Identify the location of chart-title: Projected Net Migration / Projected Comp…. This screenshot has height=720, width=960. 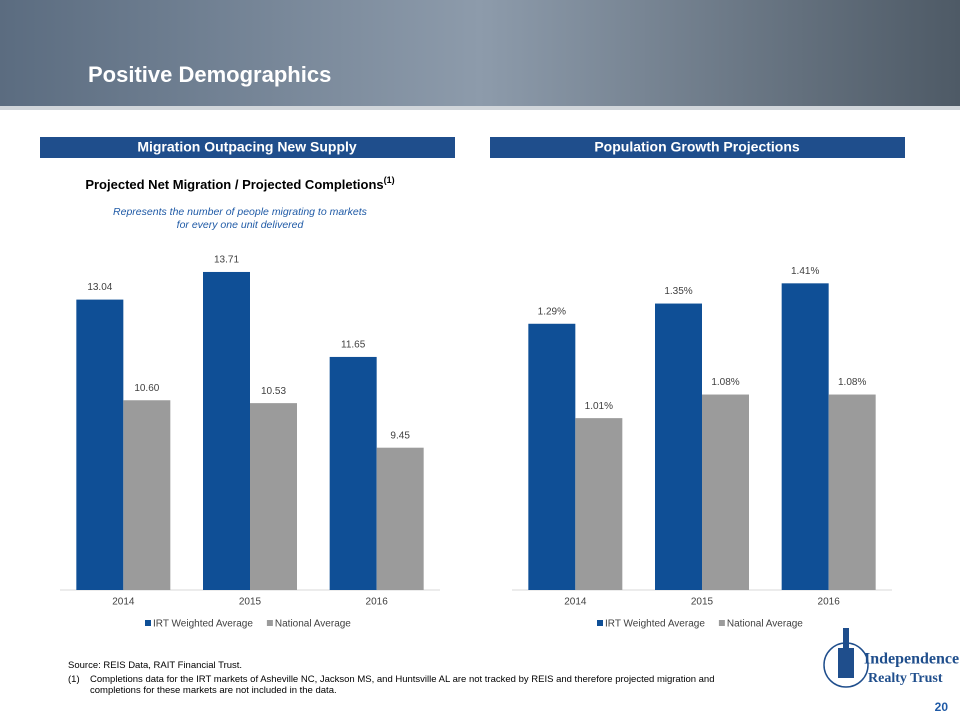
(239, 183).